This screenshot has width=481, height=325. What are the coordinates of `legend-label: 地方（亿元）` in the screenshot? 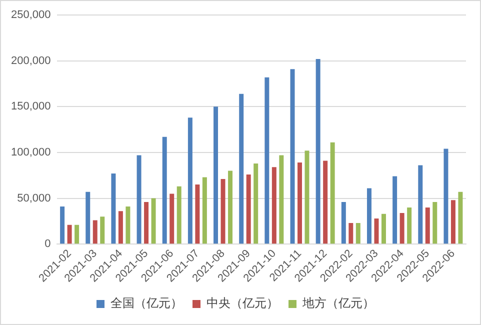 It's located at (338, 303).